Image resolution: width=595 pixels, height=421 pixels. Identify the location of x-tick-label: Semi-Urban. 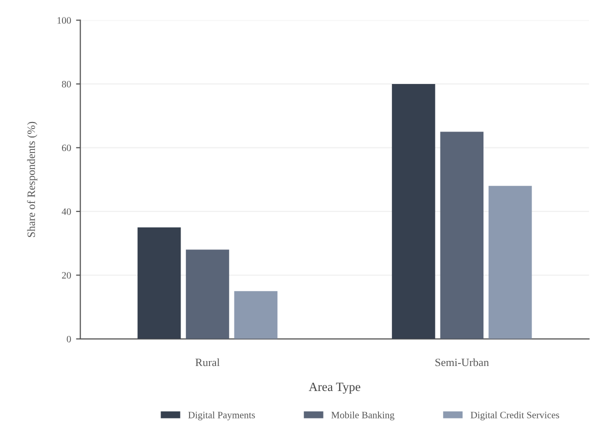
(462, 362).